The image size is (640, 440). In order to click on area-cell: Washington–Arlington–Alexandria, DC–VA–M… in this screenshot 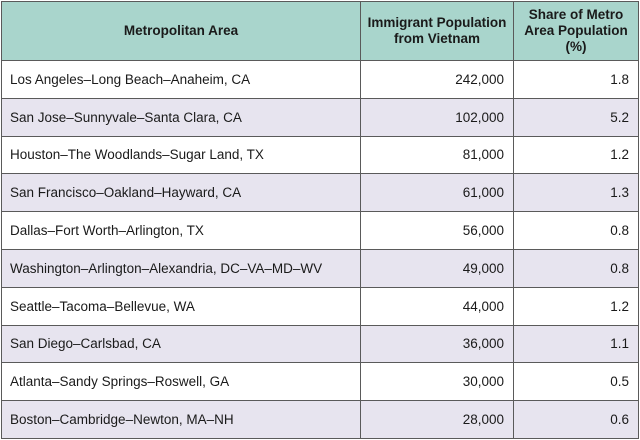, I will do `click(181, 268)`.